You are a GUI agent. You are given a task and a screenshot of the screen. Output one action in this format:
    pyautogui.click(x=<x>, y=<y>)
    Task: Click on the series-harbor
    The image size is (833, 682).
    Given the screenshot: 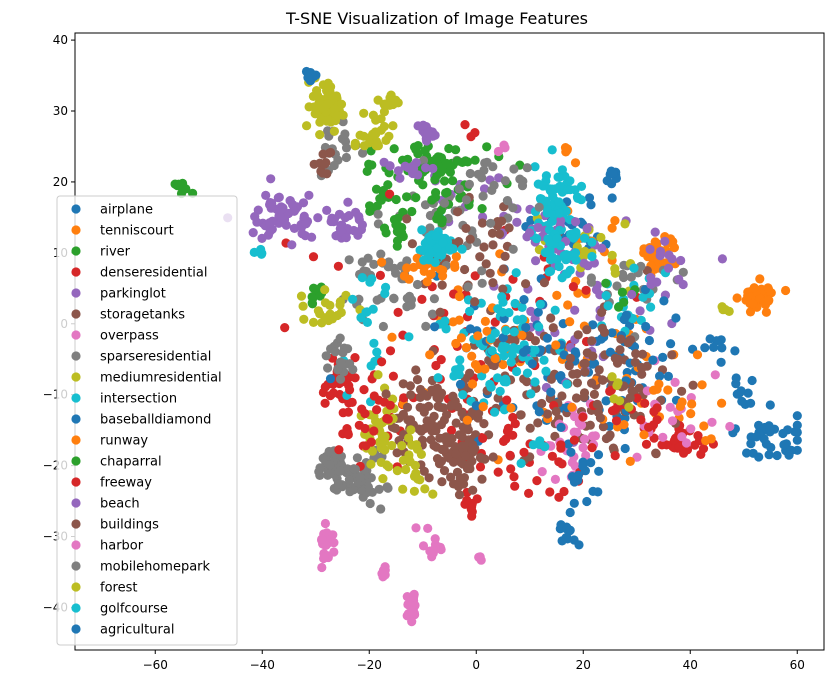 What is the action you would take?
    pyautogui.click(x=460, y=337)
    